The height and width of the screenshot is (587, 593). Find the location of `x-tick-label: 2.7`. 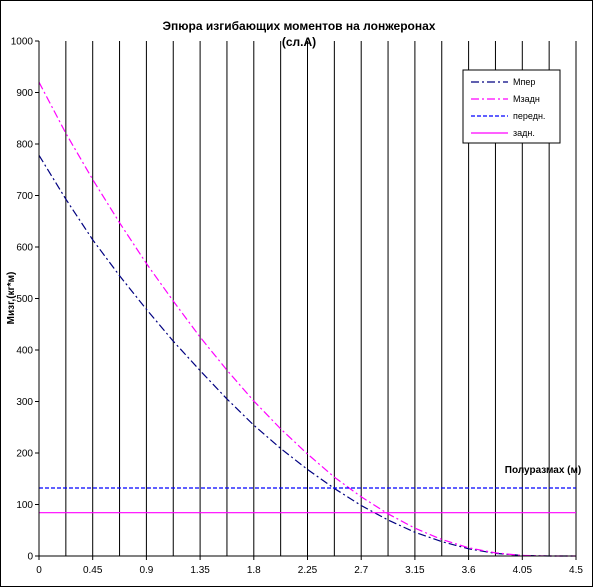

x-tick-label: 2.7 is located at coordinates (361, 570).